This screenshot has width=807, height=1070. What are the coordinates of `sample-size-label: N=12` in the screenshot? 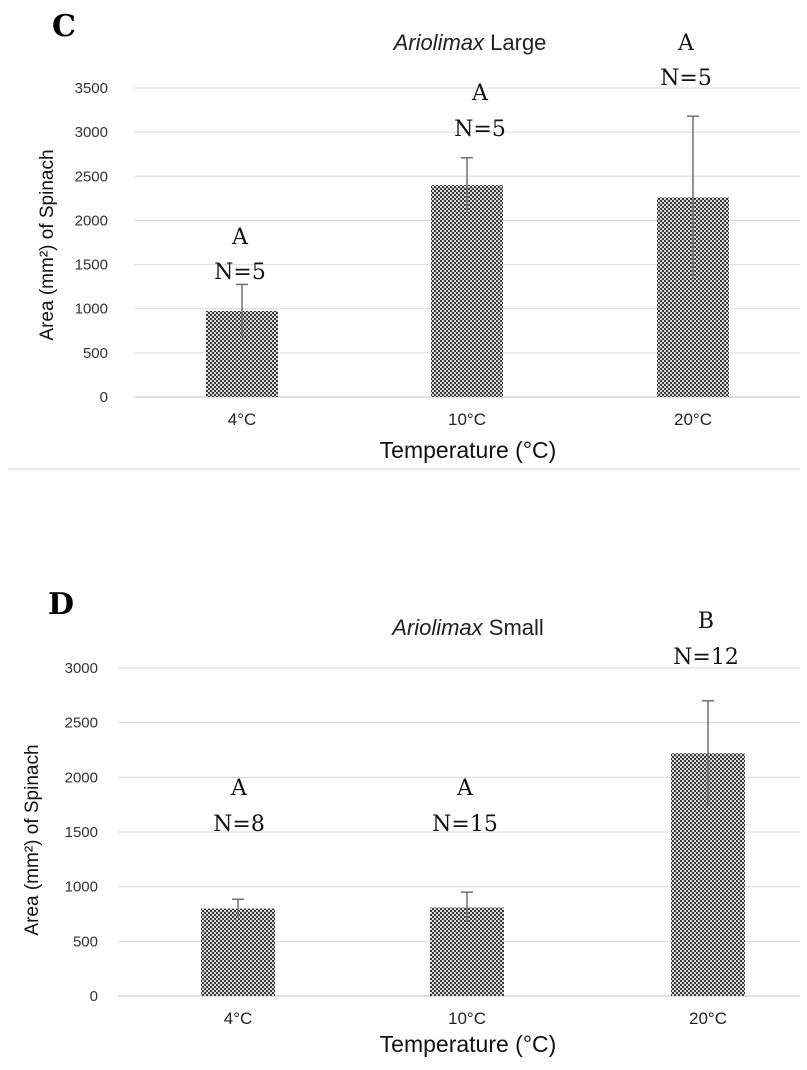 It's located at (706, 657).